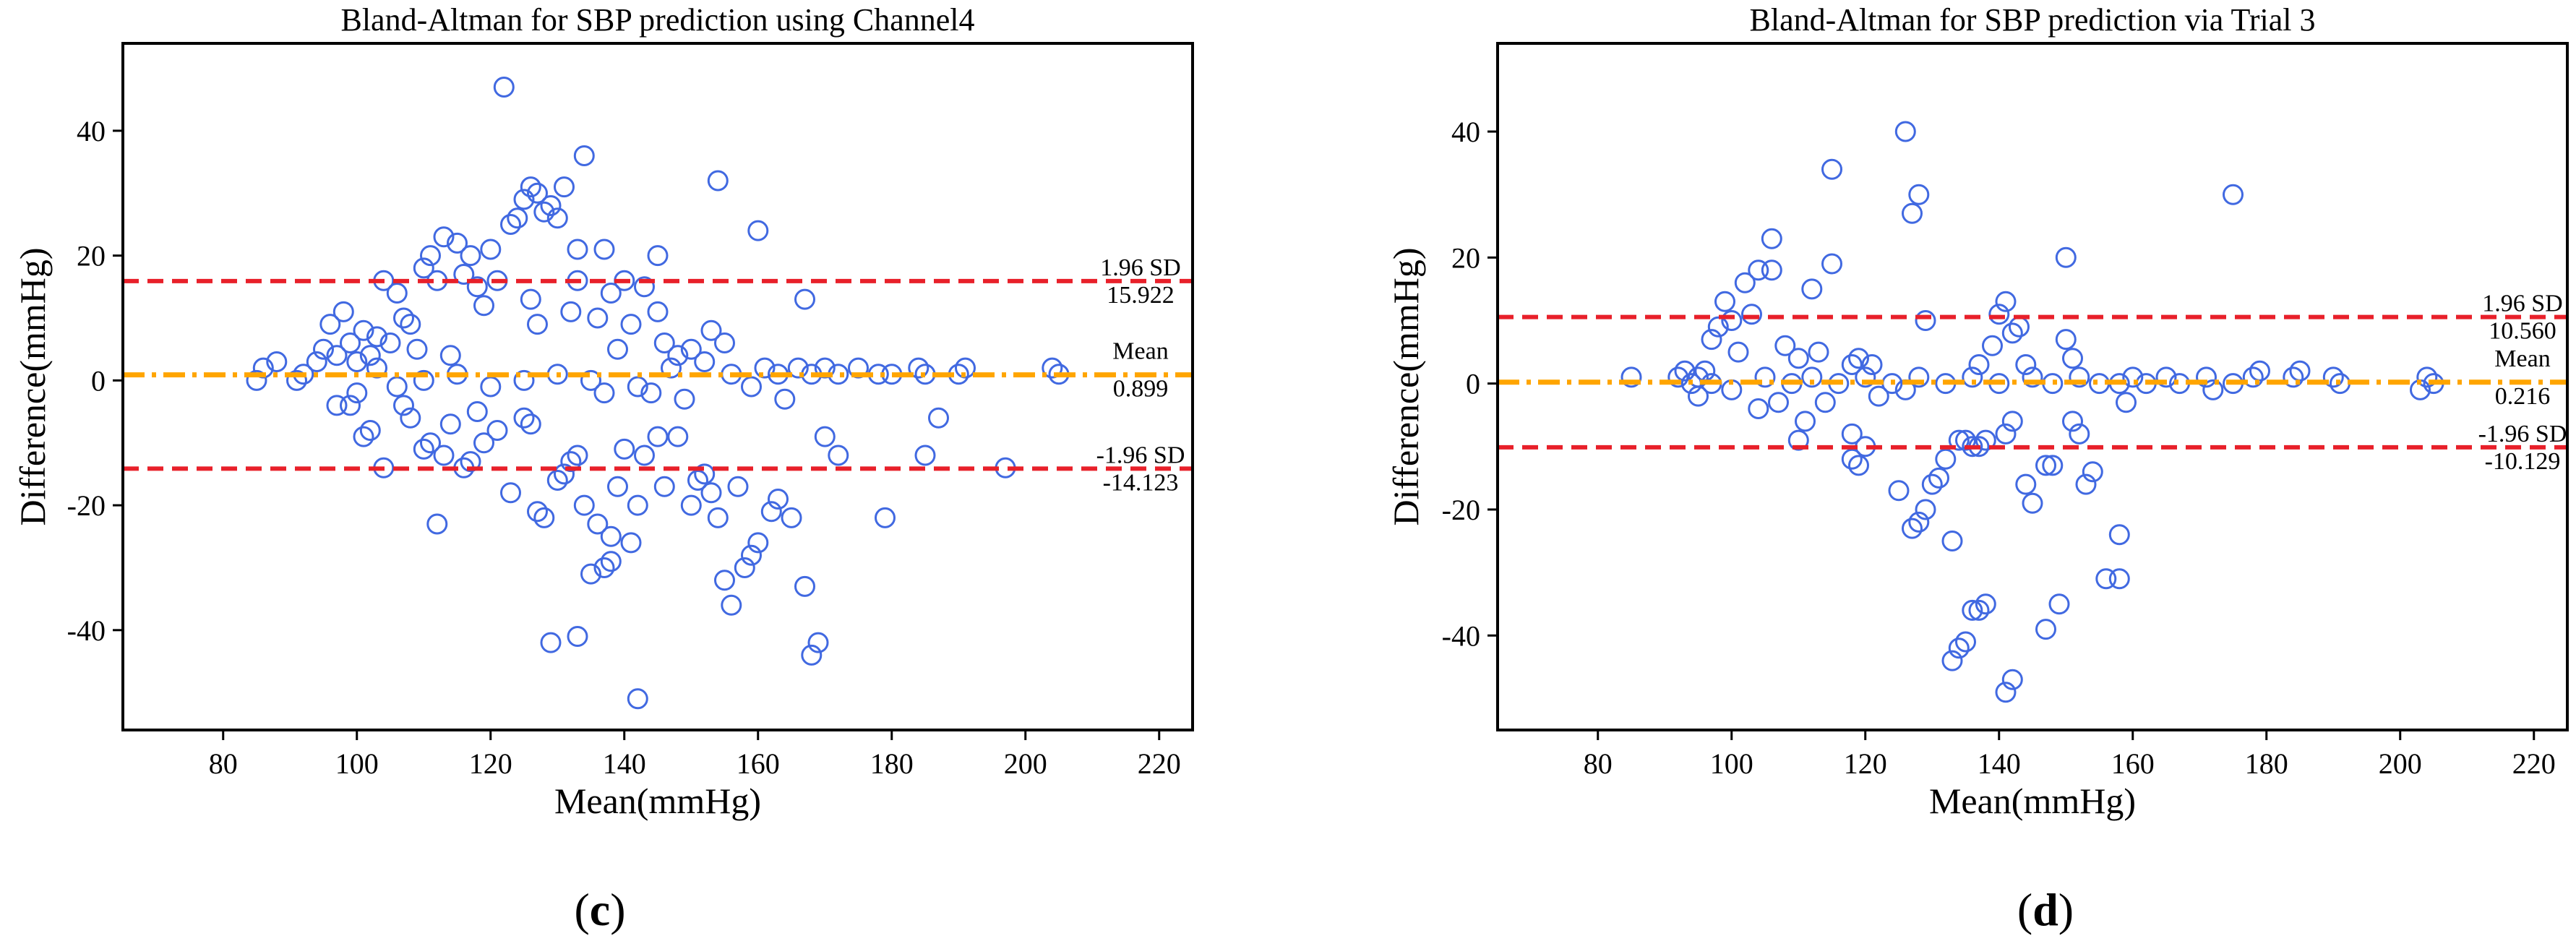 The width and height of the screenshot is (2576, 949). Describe the element at coordinates (1461, 510) in the screenshot. I see `y-tick-label: -20` at that location.